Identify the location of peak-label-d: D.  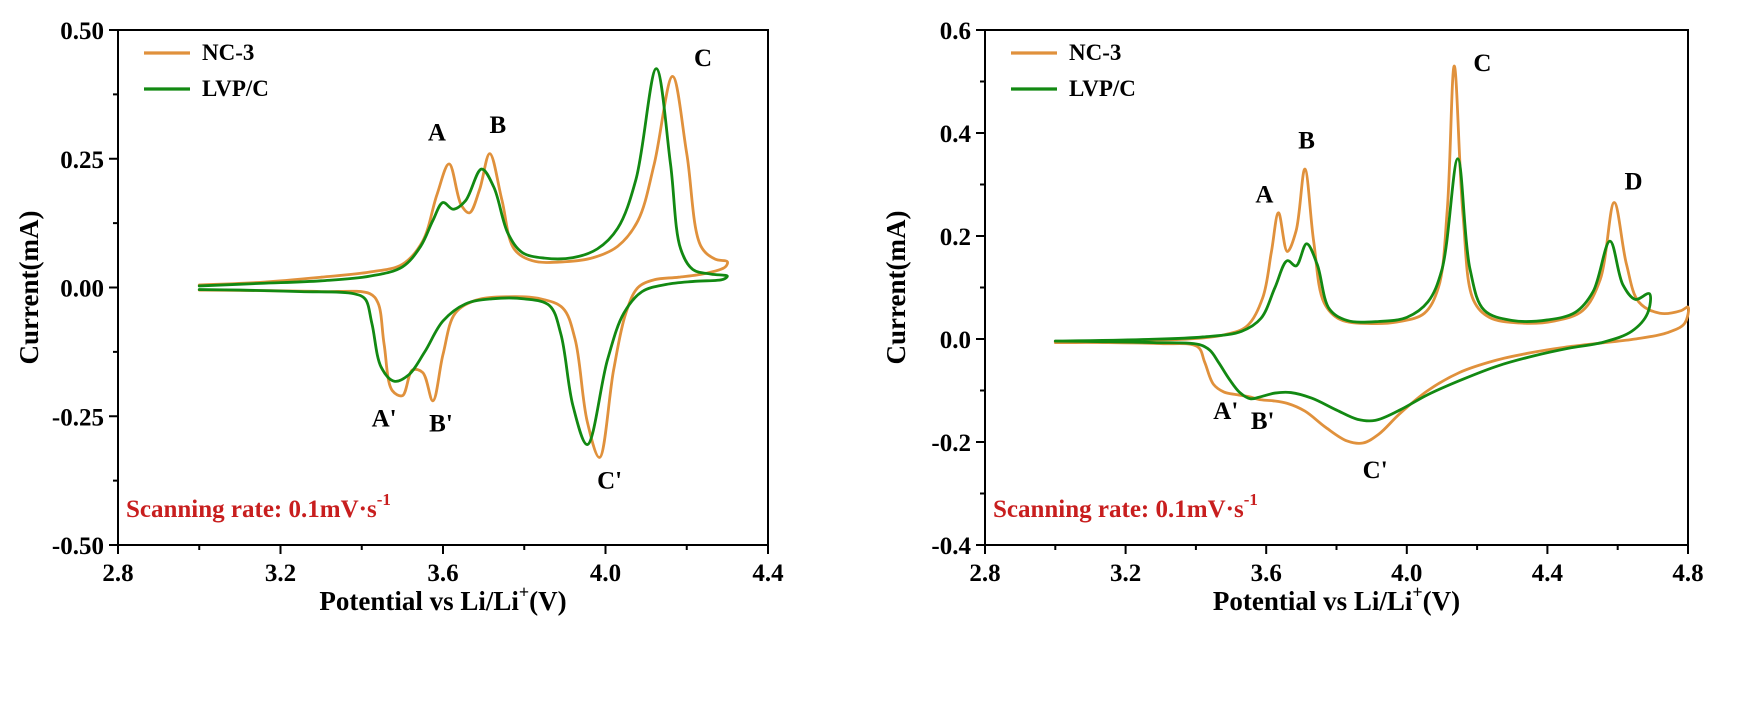
(1633, 182).